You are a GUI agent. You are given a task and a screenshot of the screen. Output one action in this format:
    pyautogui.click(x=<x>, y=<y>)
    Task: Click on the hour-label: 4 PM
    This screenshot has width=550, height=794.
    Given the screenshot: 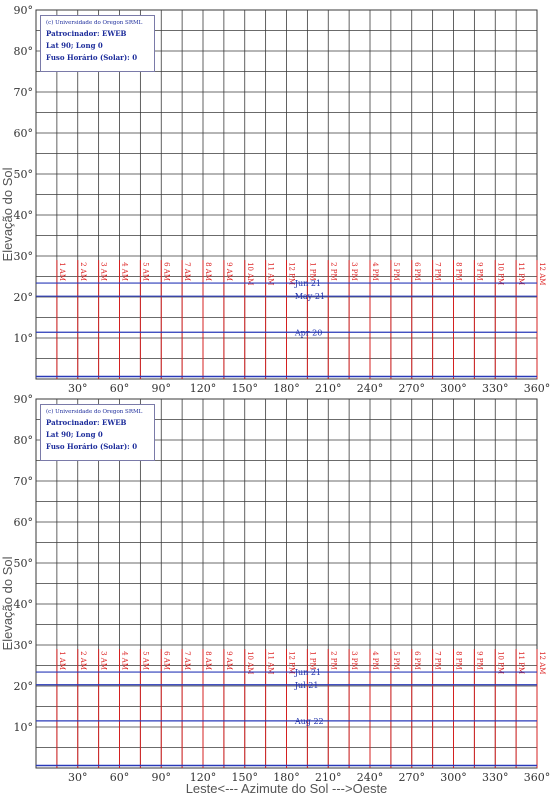 What is the action you would take?
    pyautogui.click(x=375, y=660)
    